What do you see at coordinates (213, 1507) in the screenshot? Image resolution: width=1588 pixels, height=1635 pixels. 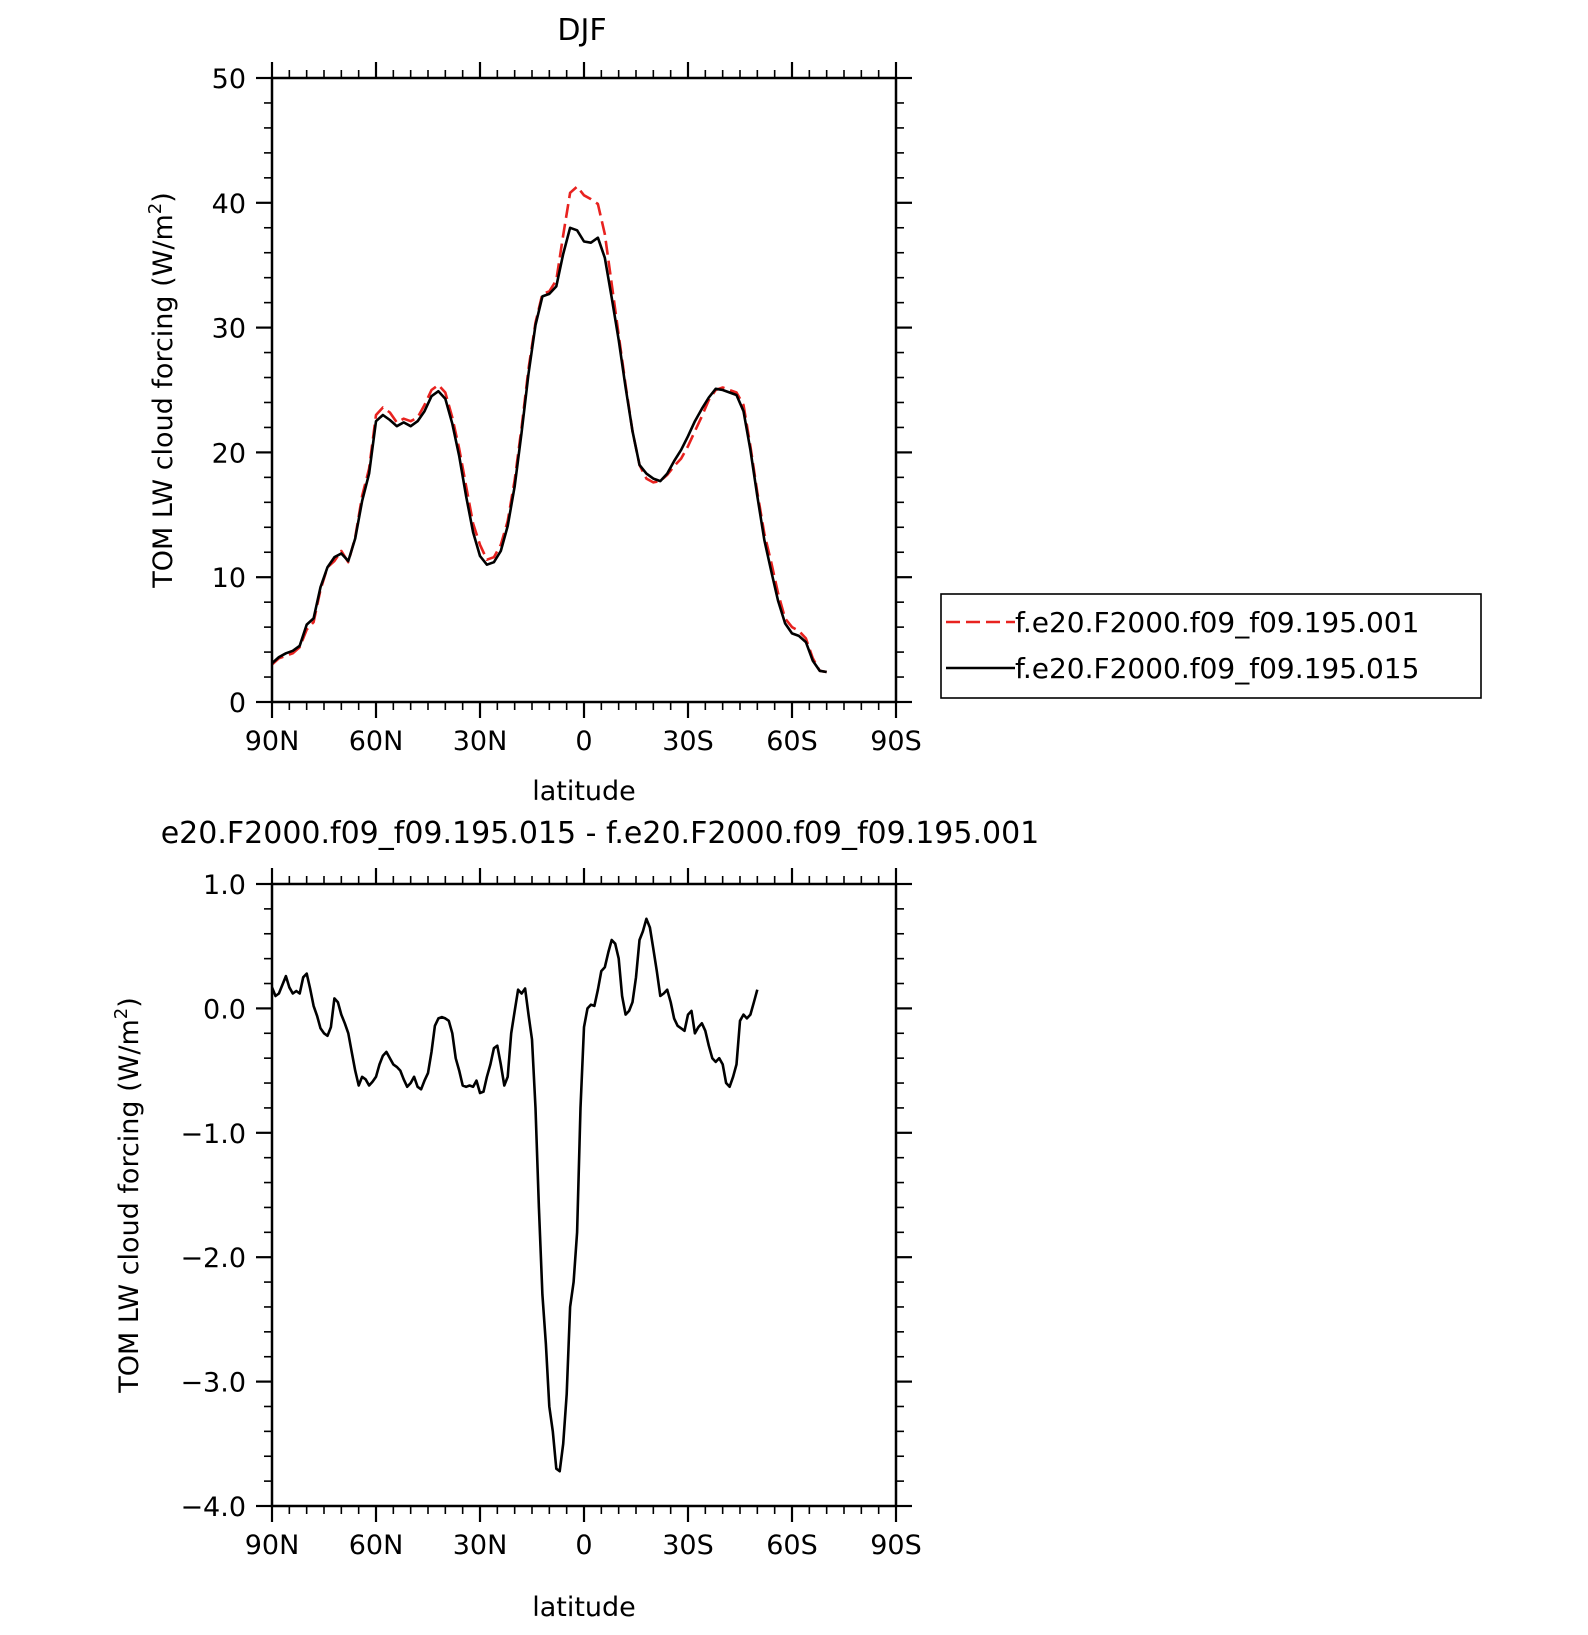 I see `y-tick-label: −4.0` at bounding box center [213, 1507].